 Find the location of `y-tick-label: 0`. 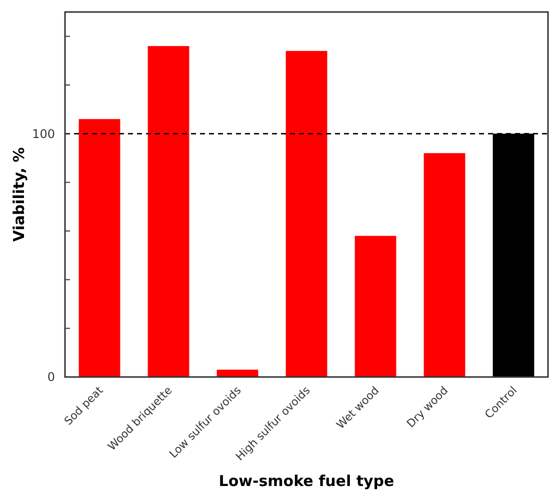

y-tick-label: 0 is located at coordinates (51, 377).